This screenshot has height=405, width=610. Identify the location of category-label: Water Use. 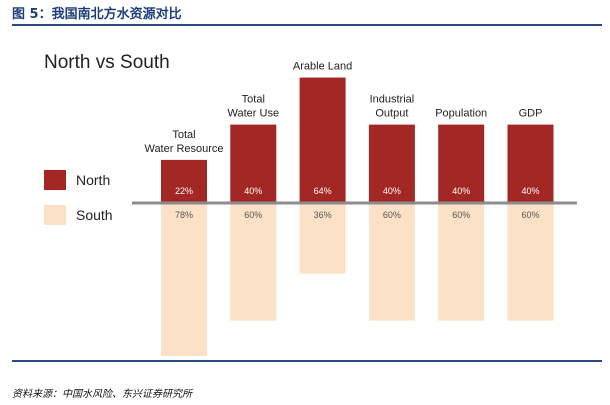
(254, 114).